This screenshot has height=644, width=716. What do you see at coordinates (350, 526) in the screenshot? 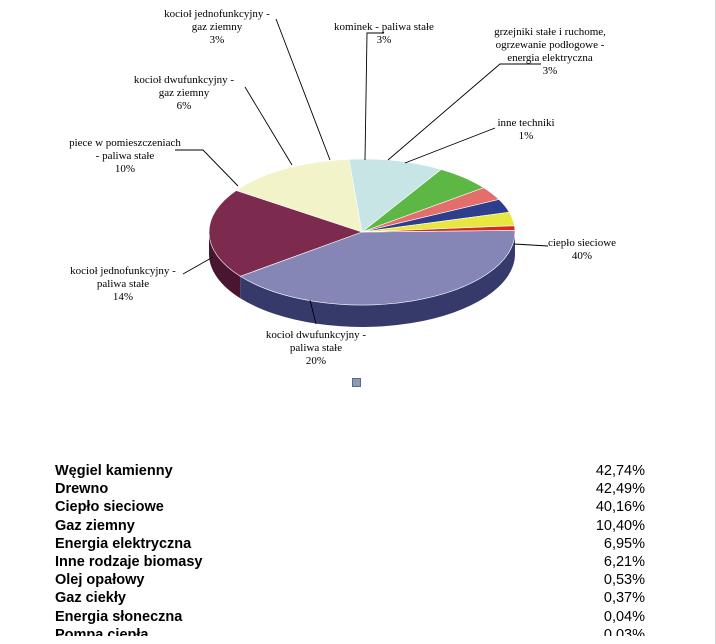
I see `table-row: Gaz ziemny 10,40%` at bounding box center [350, 526].